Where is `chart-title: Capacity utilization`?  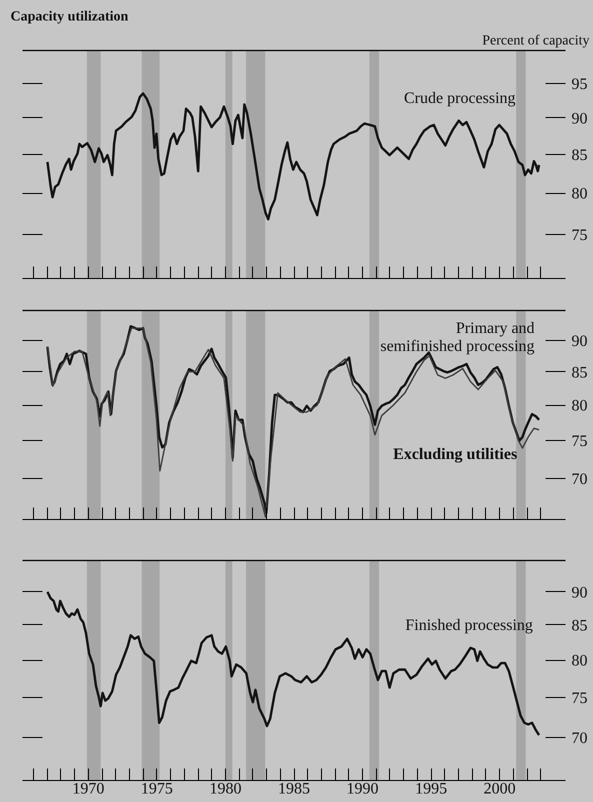
chart-title: Capacity utilization is located at coordinates (69, 17).